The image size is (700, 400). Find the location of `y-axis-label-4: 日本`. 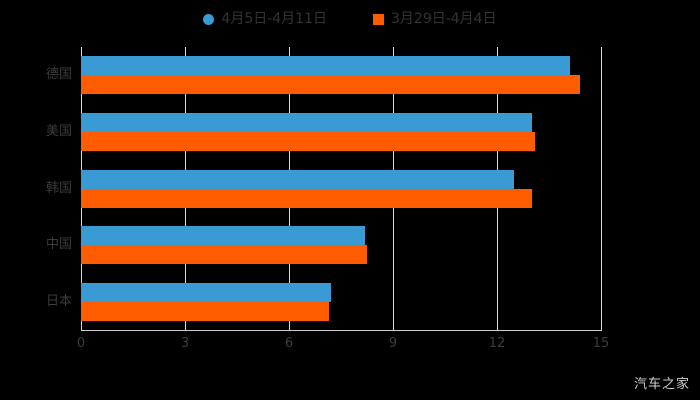

y-axis-label-4: 日本 is located at coordinates (58, 301).